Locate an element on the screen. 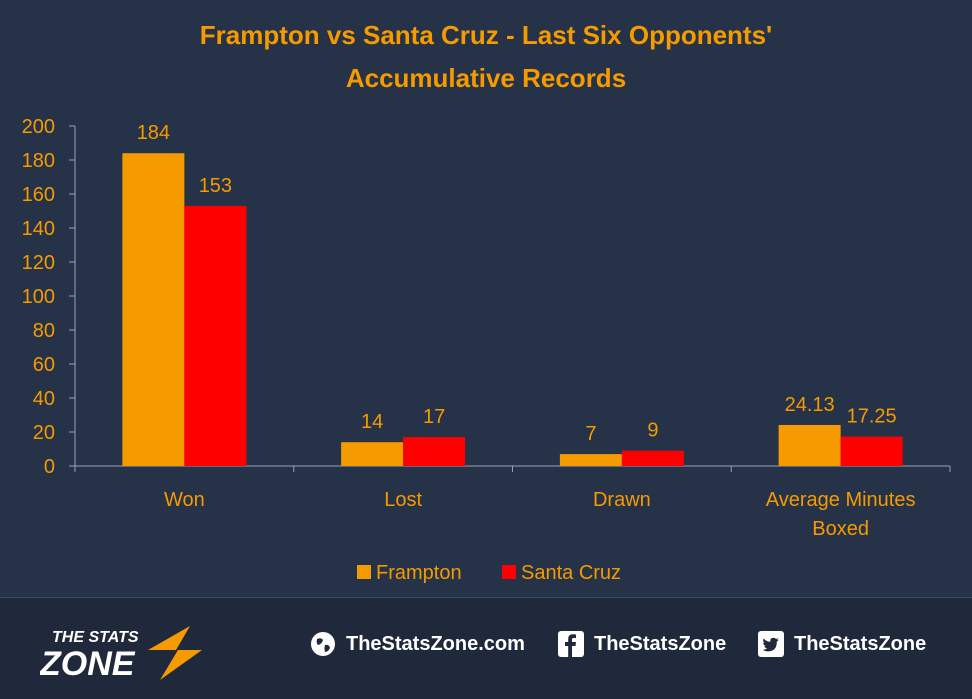 This screenshot has width=972, height=699. x-tick-label: Drawn is located at coordinates (622, 500).